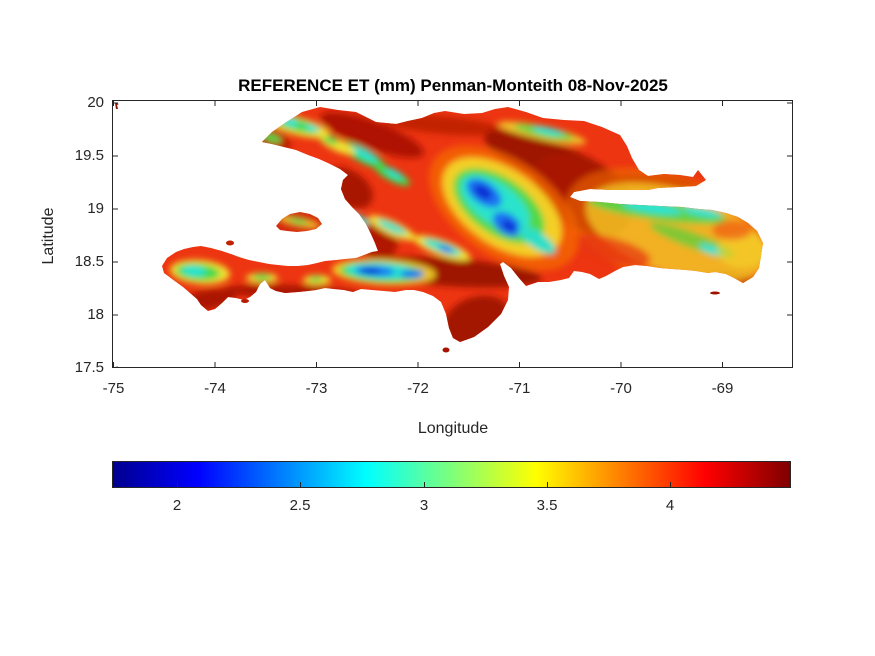  Describe the element at coordinates (117, 106) in the screenshot. I see `corner-data-artifact` at that location.